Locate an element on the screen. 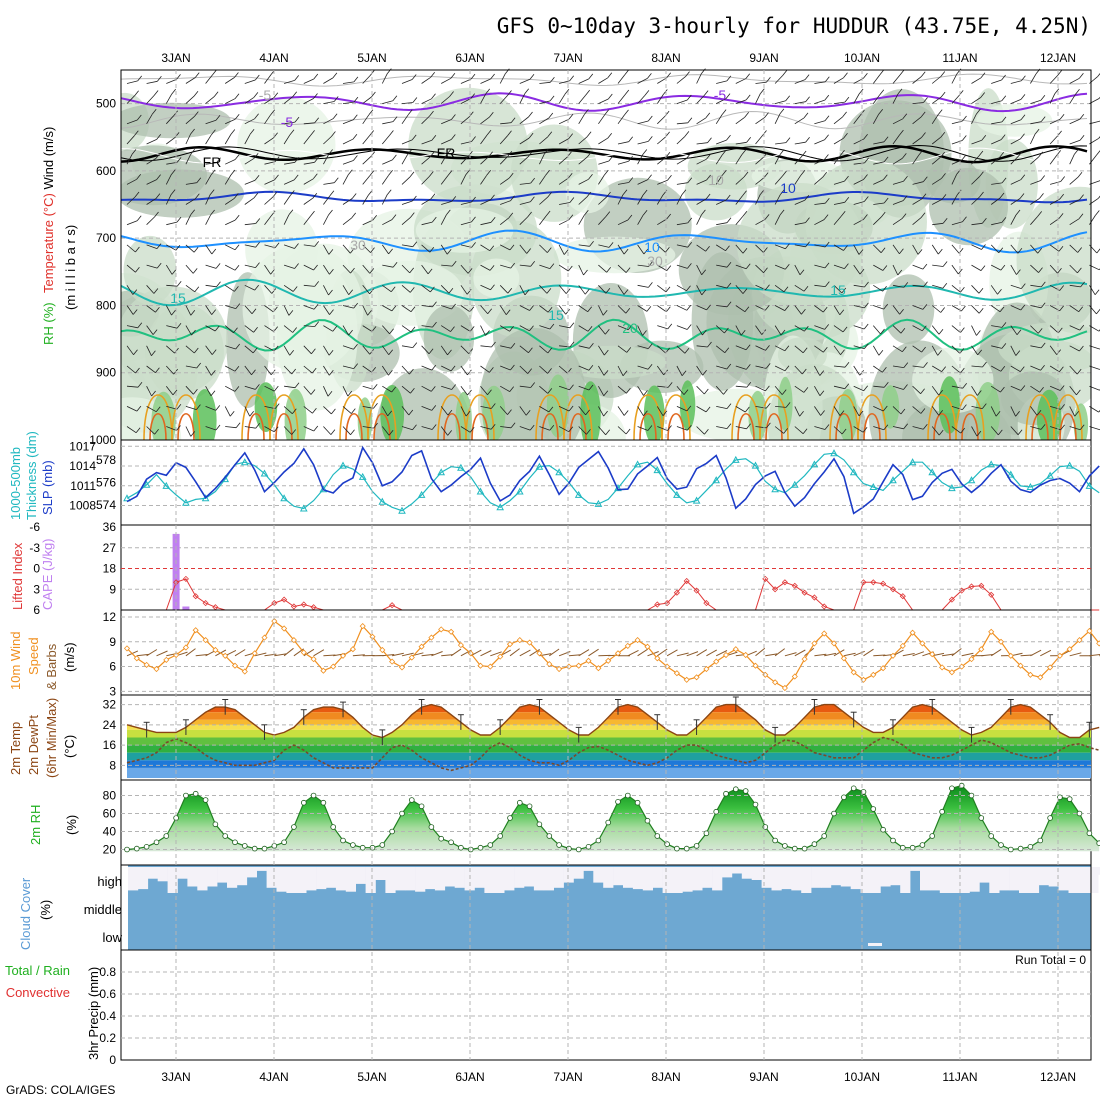  upper-y-tick-4: 900 is located at coordinates (106, 373).